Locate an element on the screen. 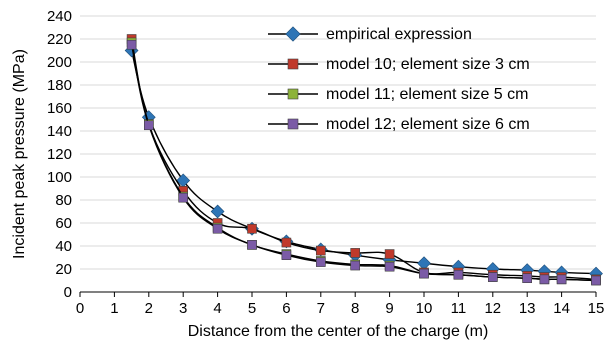  y-tick-label: 100 is located at coordinates (59, 177).